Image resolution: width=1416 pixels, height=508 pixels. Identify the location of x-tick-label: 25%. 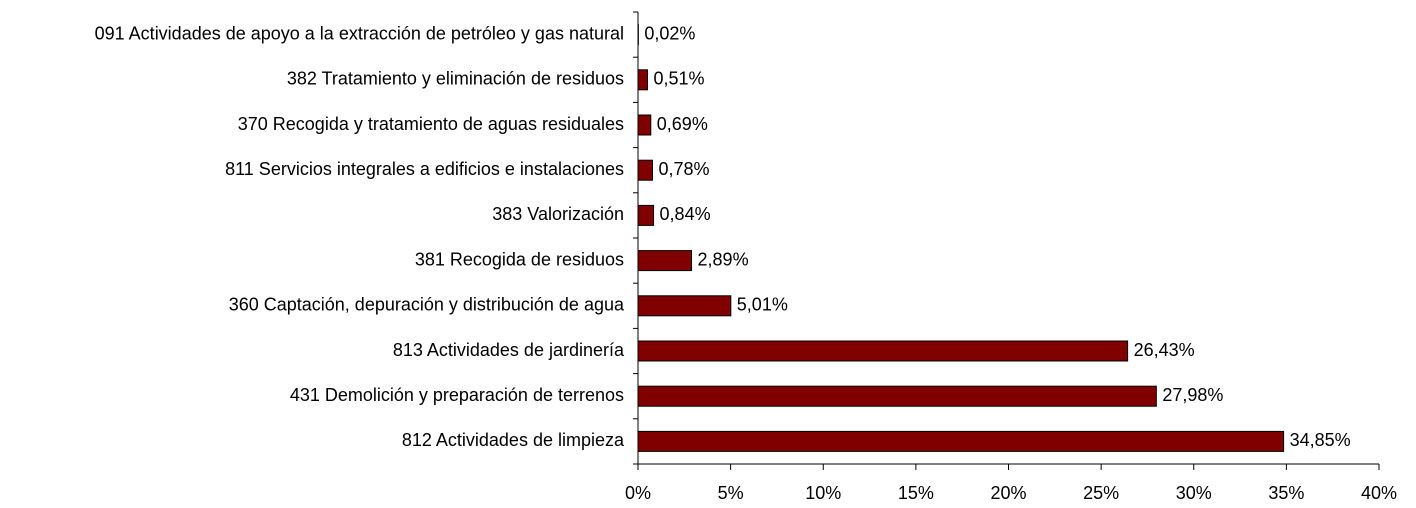
(1101, 493).